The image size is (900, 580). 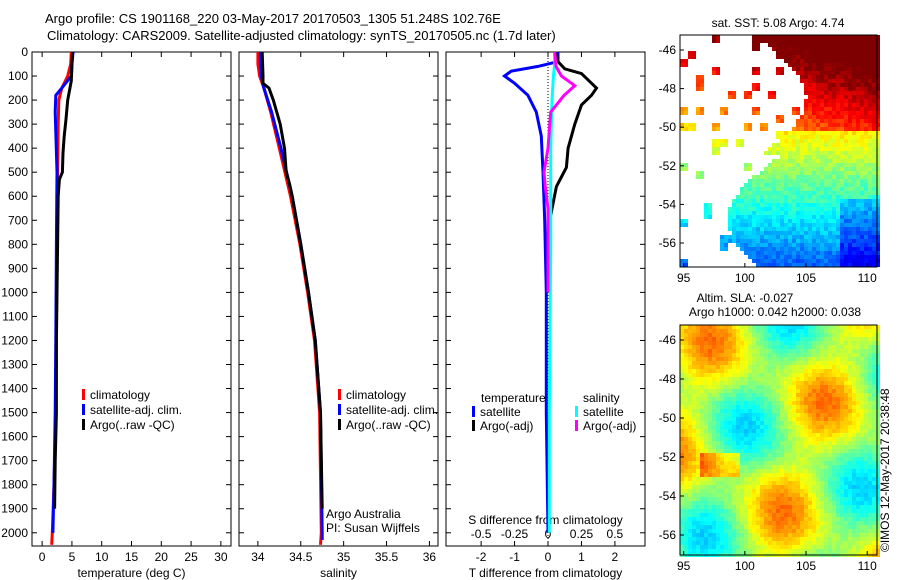 I want to click on y-tick-label: -50, so click(x=668, y=418).